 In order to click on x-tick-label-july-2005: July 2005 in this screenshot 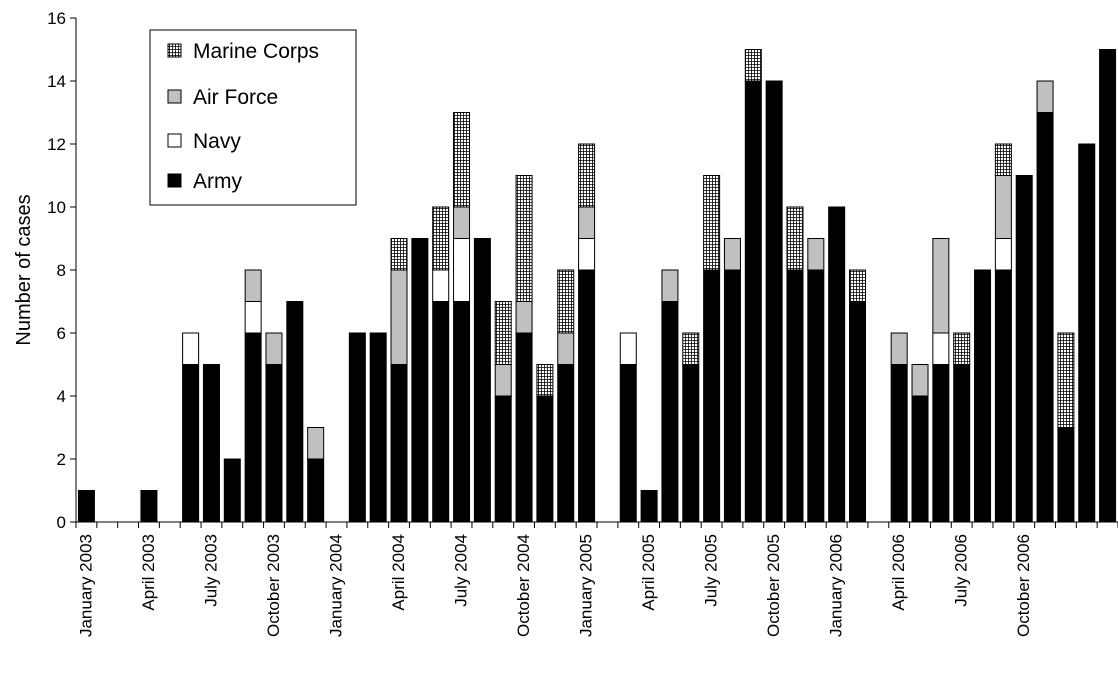, I will do `click(711, 570)`.